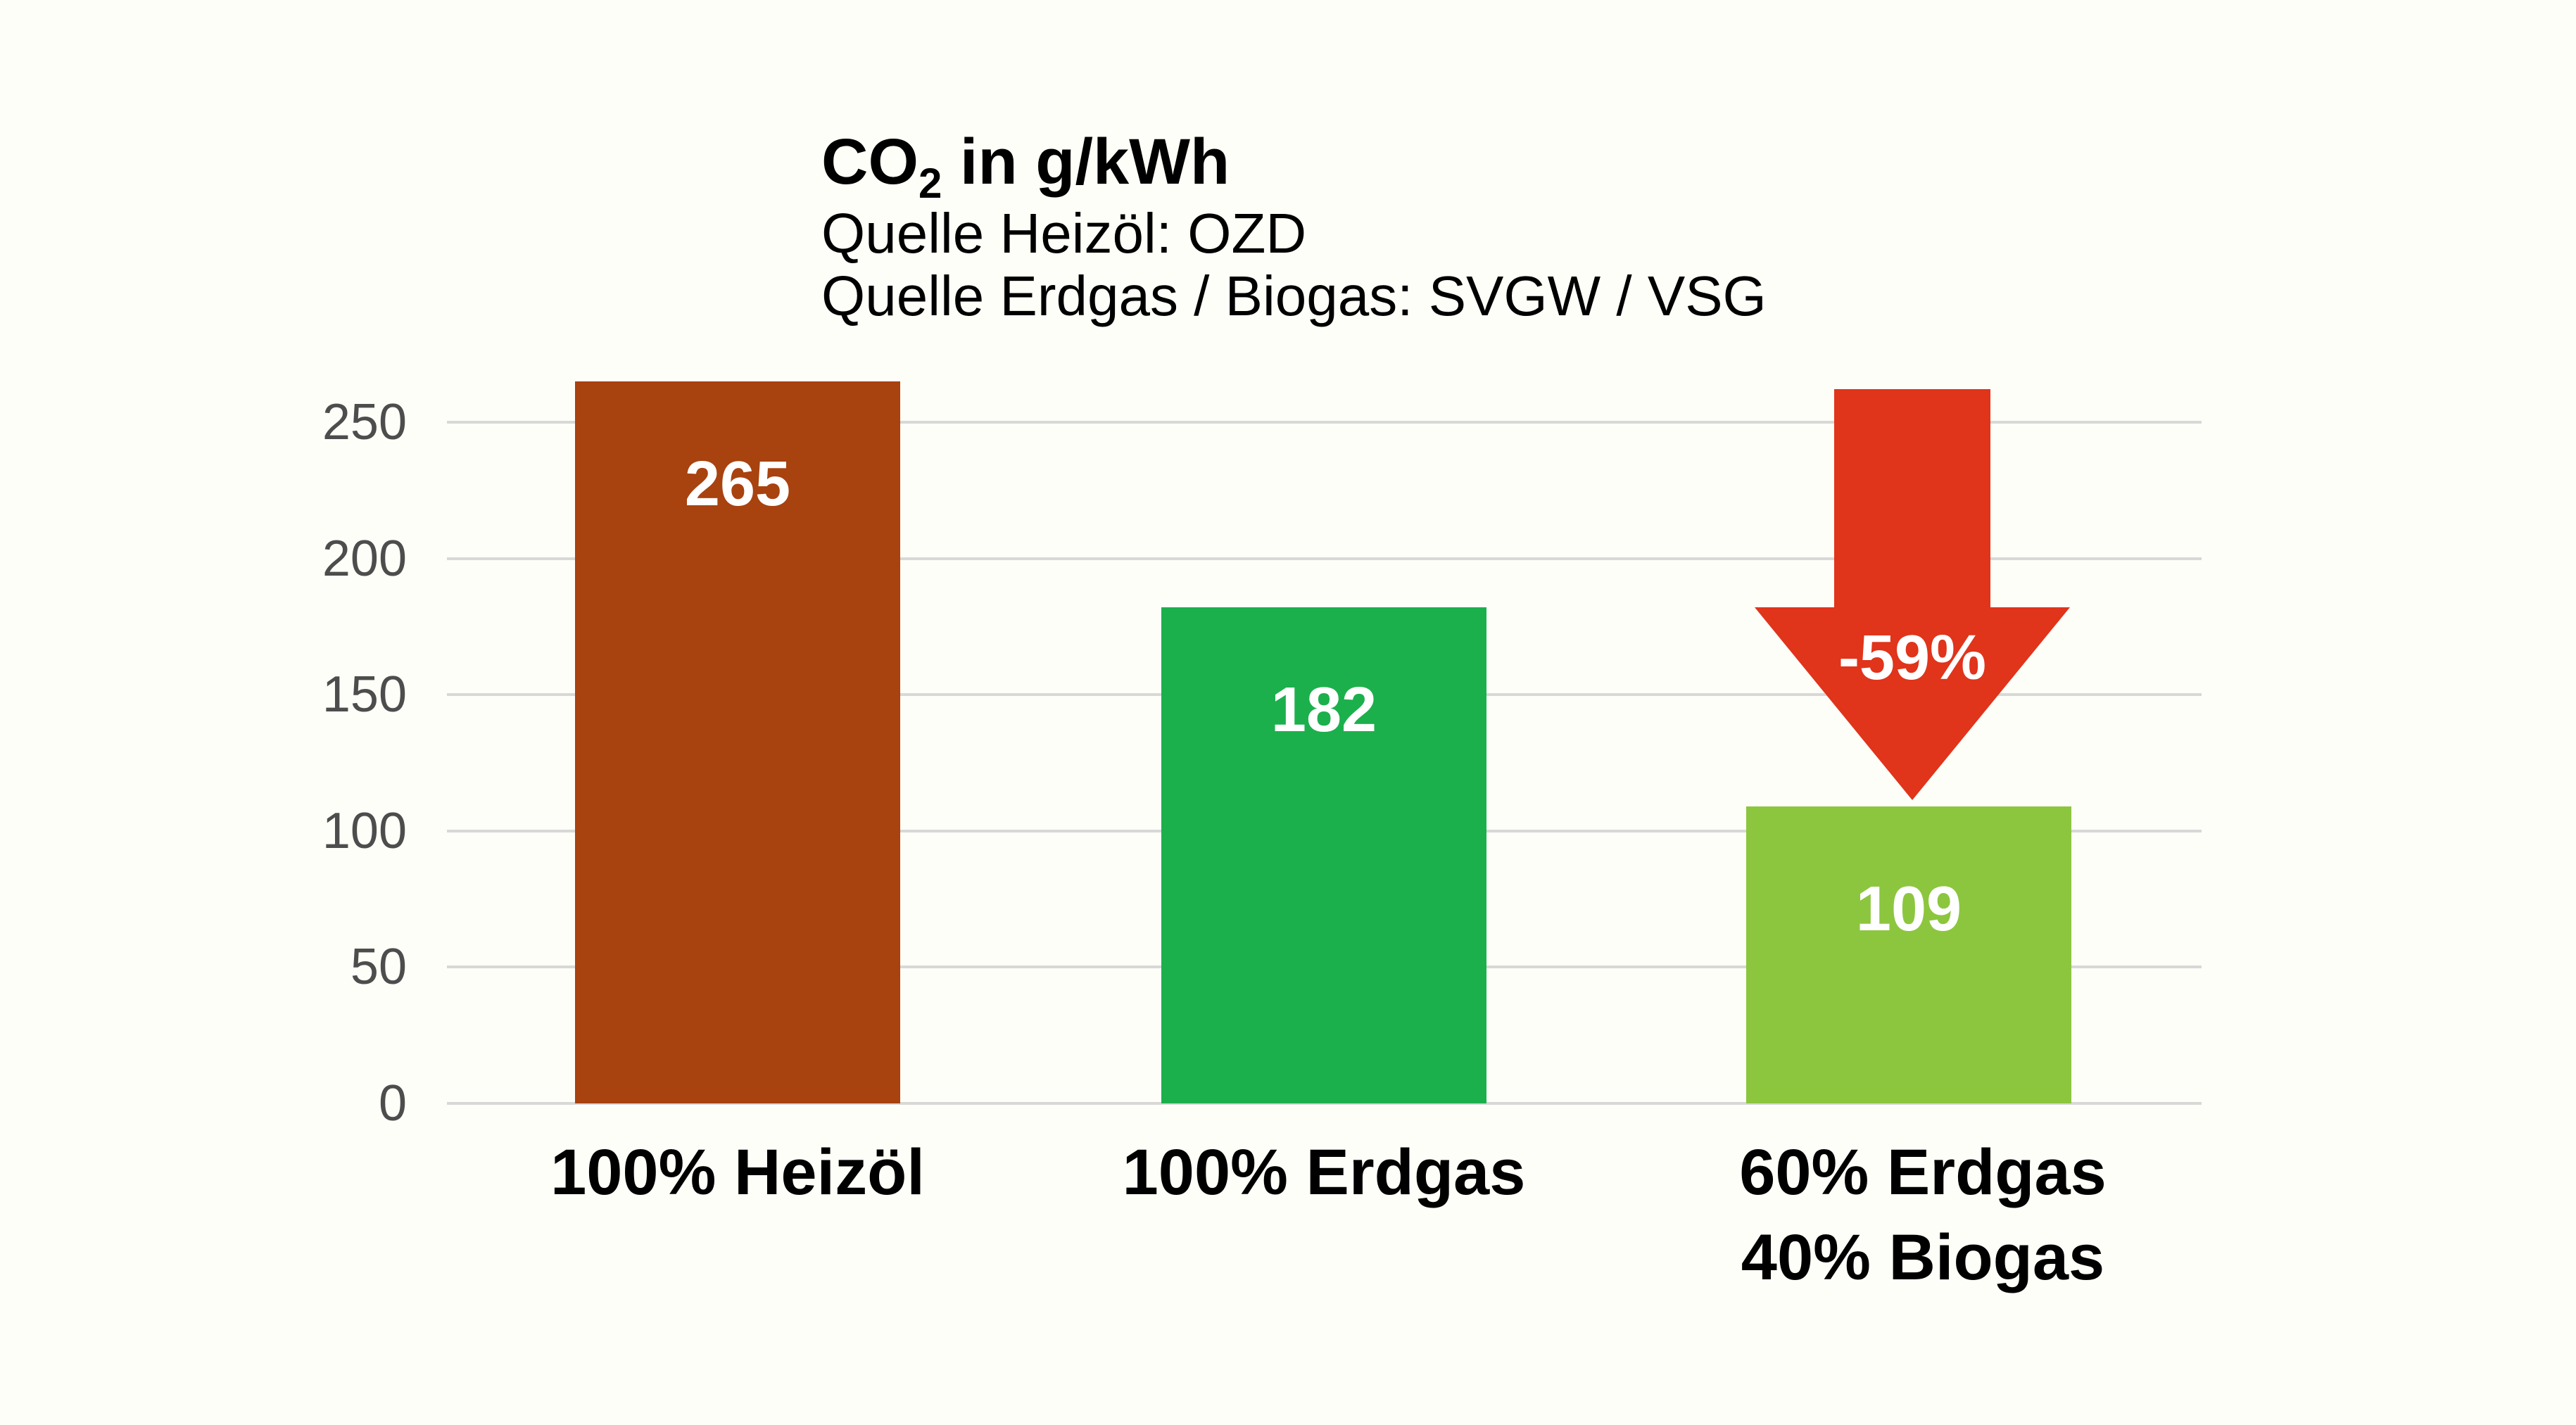 This screenshot has height=1425, width=2576. Describe the element at coordinates (378, 967) in the screenshot. I see `y-axis-tick-50: 50` at that location.